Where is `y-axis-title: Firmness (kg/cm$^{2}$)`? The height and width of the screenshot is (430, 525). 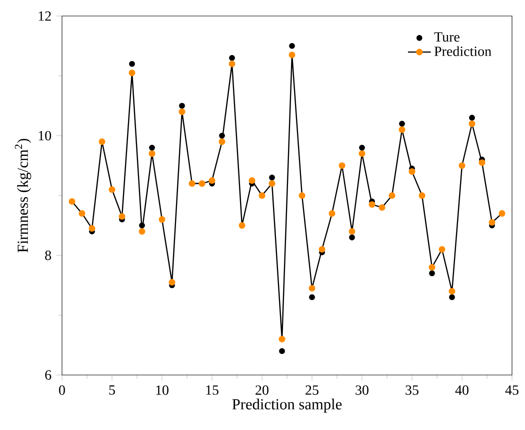 y-axis-title: Firmness (kg/cm$^{2}$) is located at coordinates (23, 195).